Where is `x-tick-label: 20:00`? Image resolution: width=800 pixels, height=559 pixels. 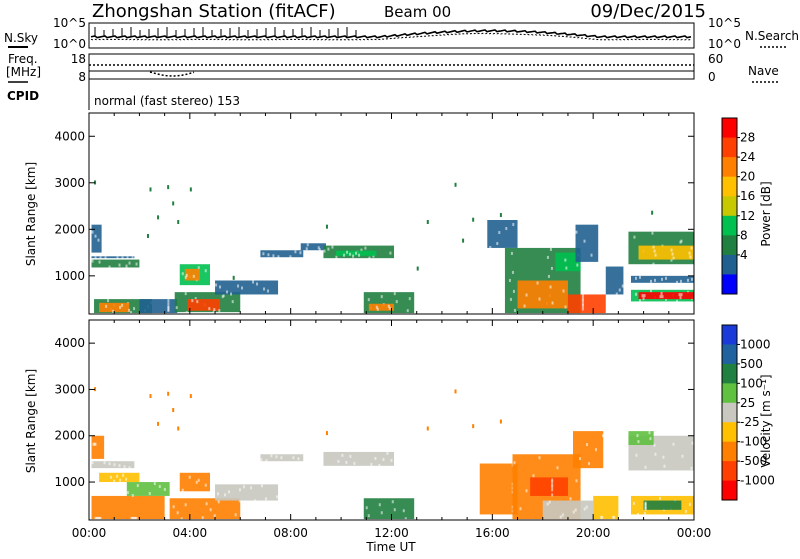
x-tick-label: 20:00 is located at coordinates (593, 533).